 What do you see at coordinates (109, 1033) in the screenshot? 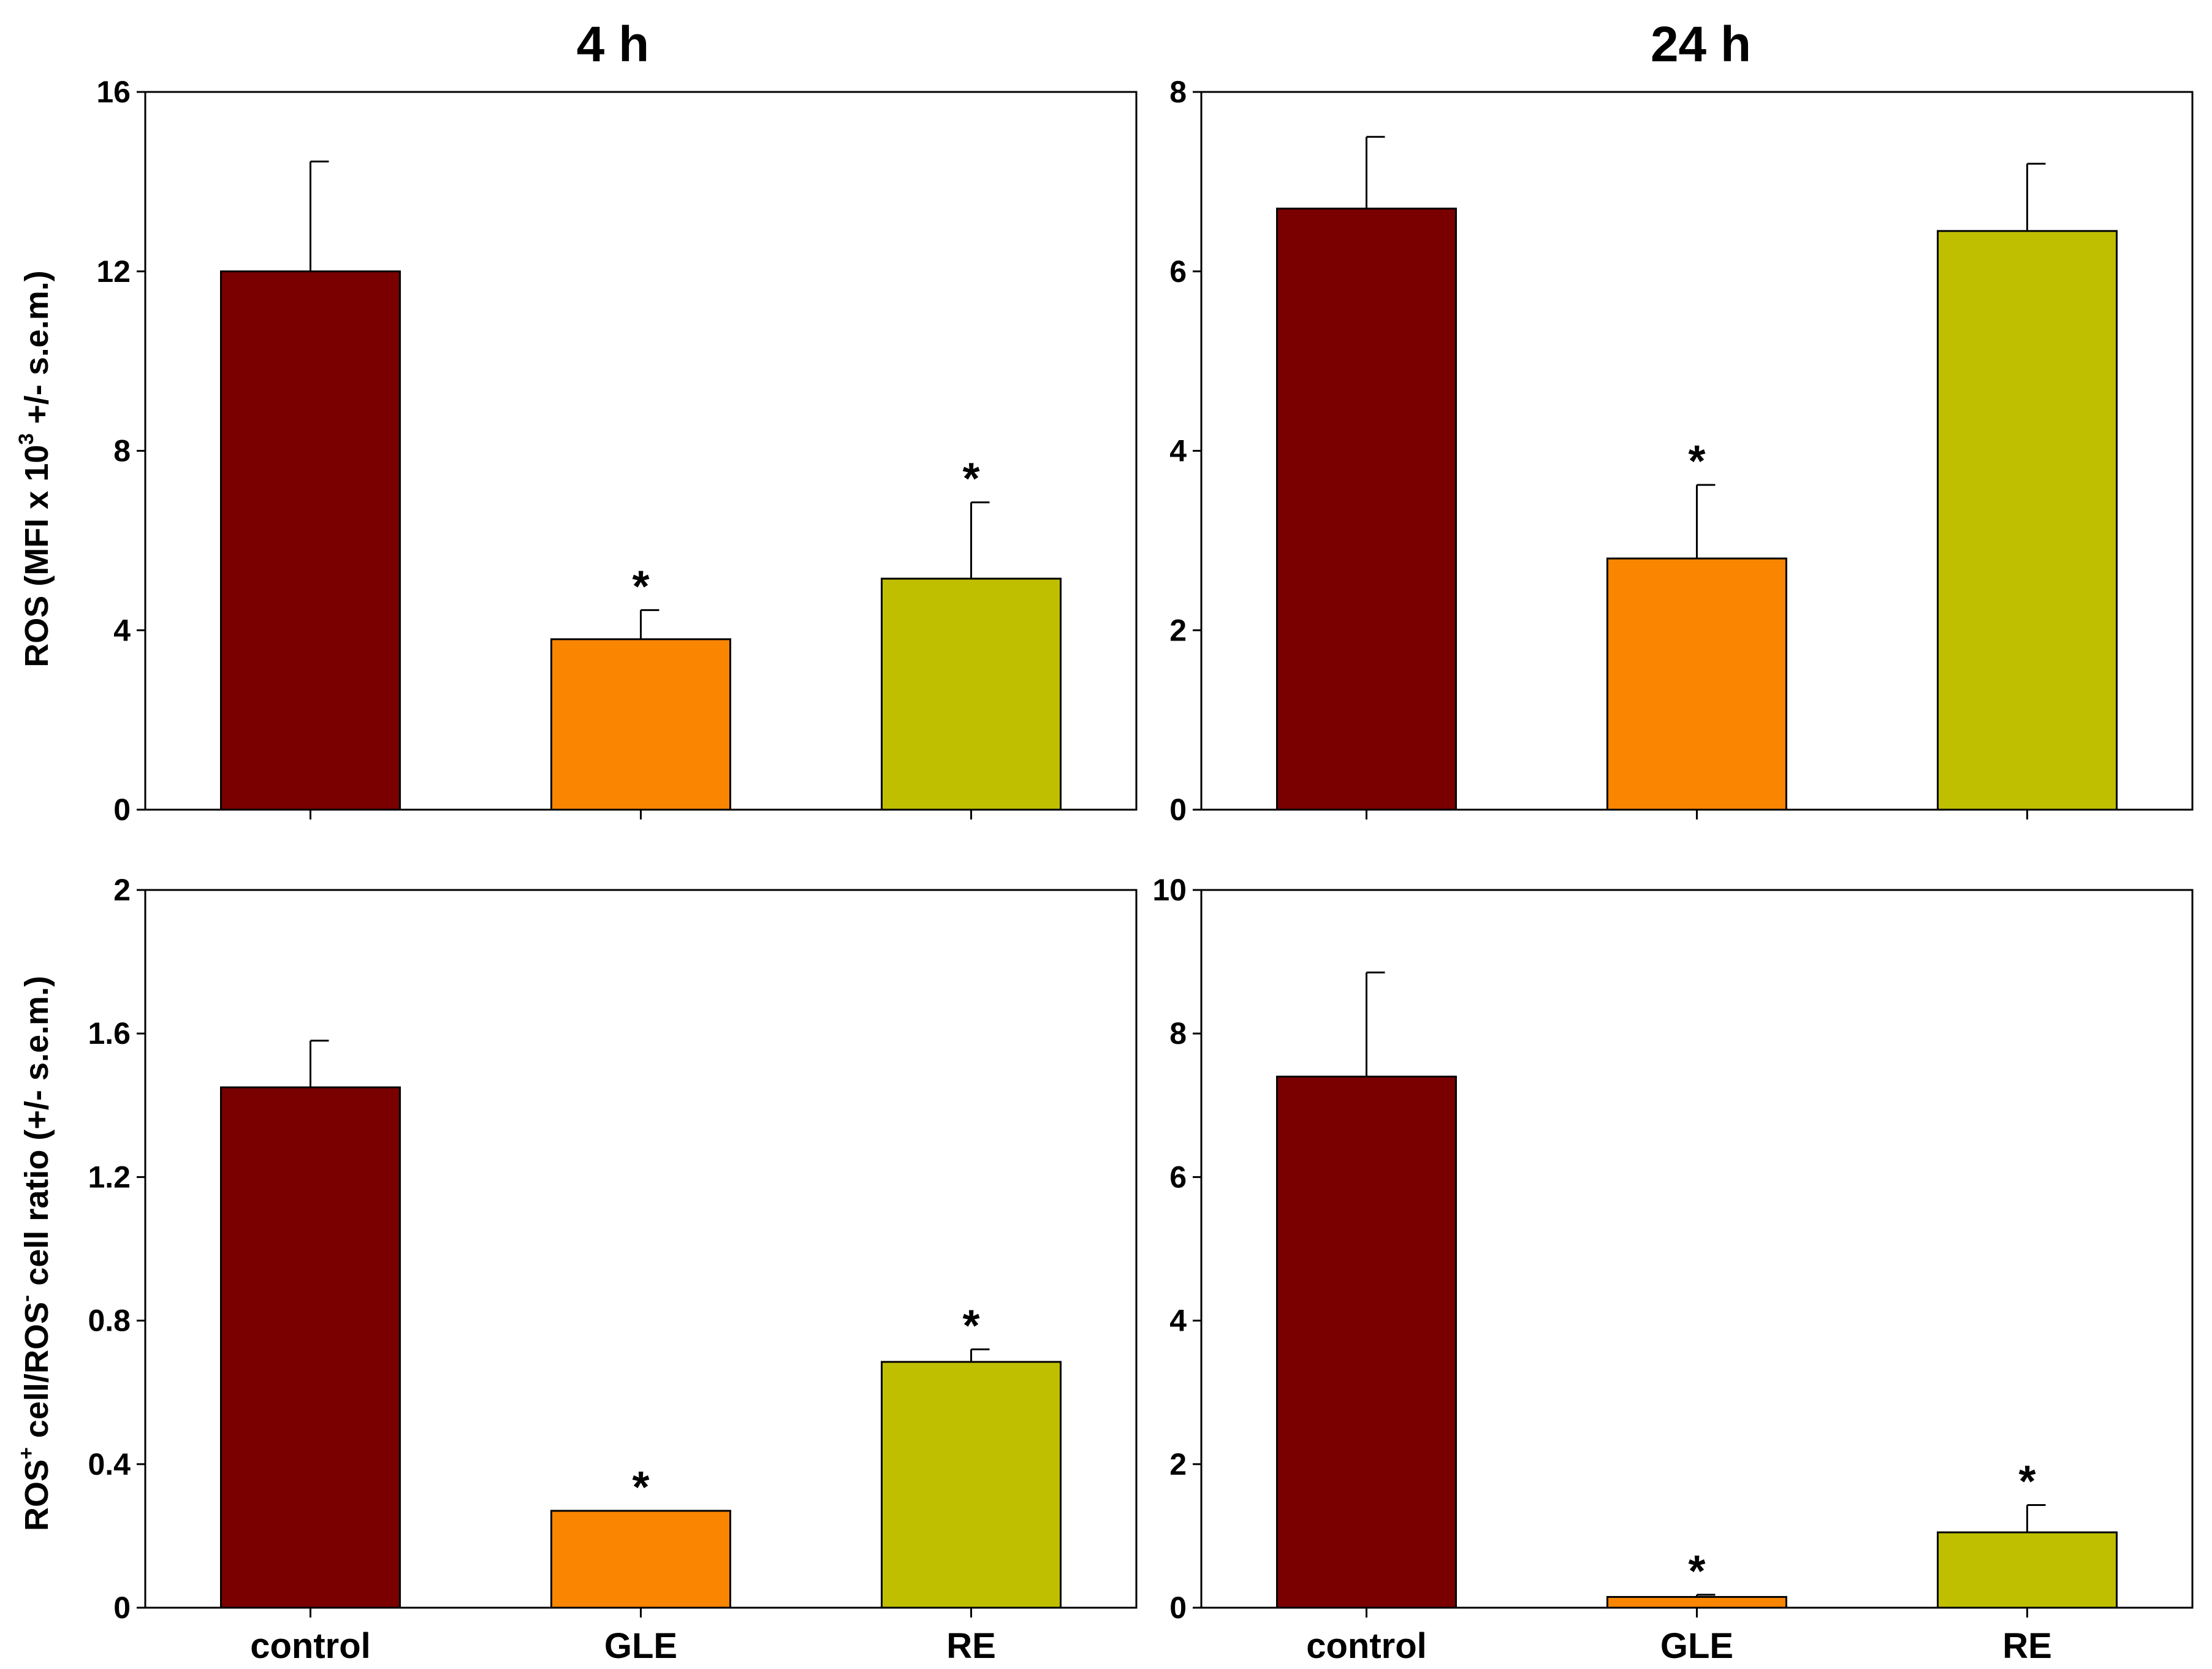
I see `y-tick-label: 1.6` at bounding box center [109, 1033].